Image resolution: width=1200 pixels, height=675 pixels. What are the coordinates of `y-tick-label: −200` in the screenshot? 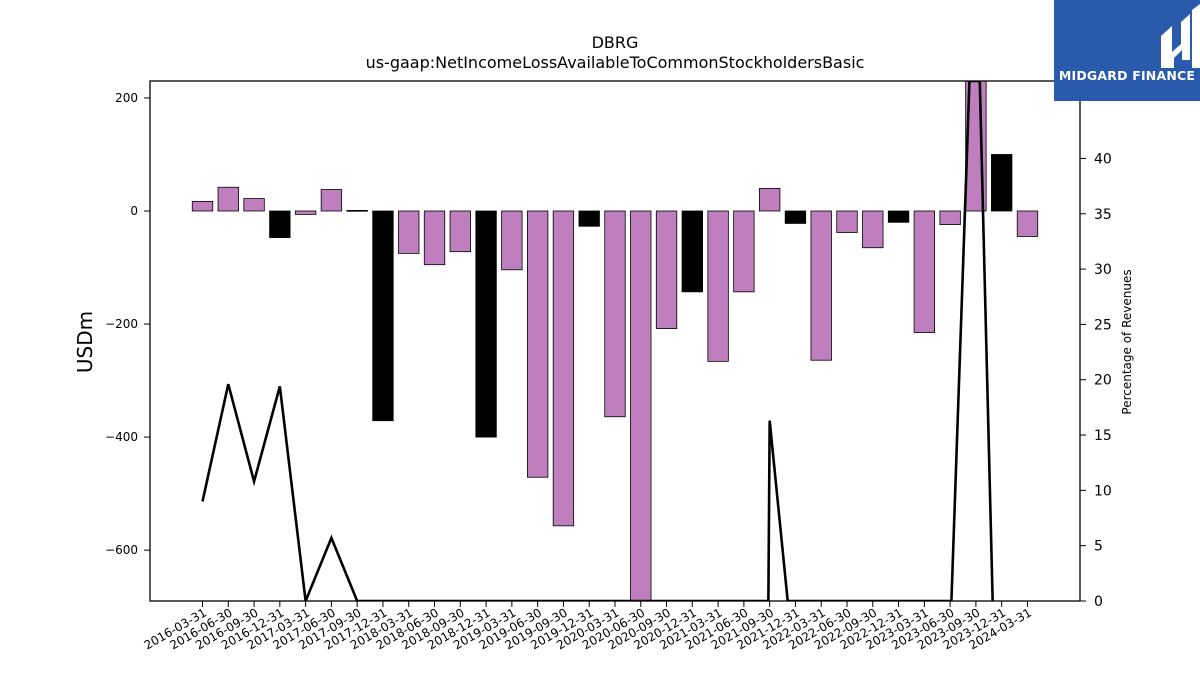 It's located at (121, 324).